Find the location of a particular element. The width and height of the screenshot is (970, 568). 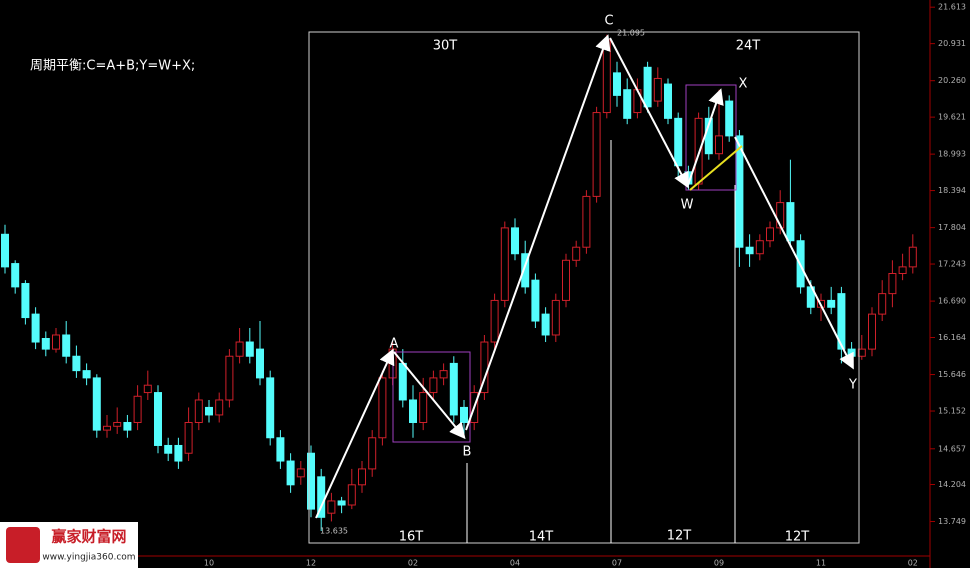

y-tick-label: 15.152 is located at coordinates (952, 411).